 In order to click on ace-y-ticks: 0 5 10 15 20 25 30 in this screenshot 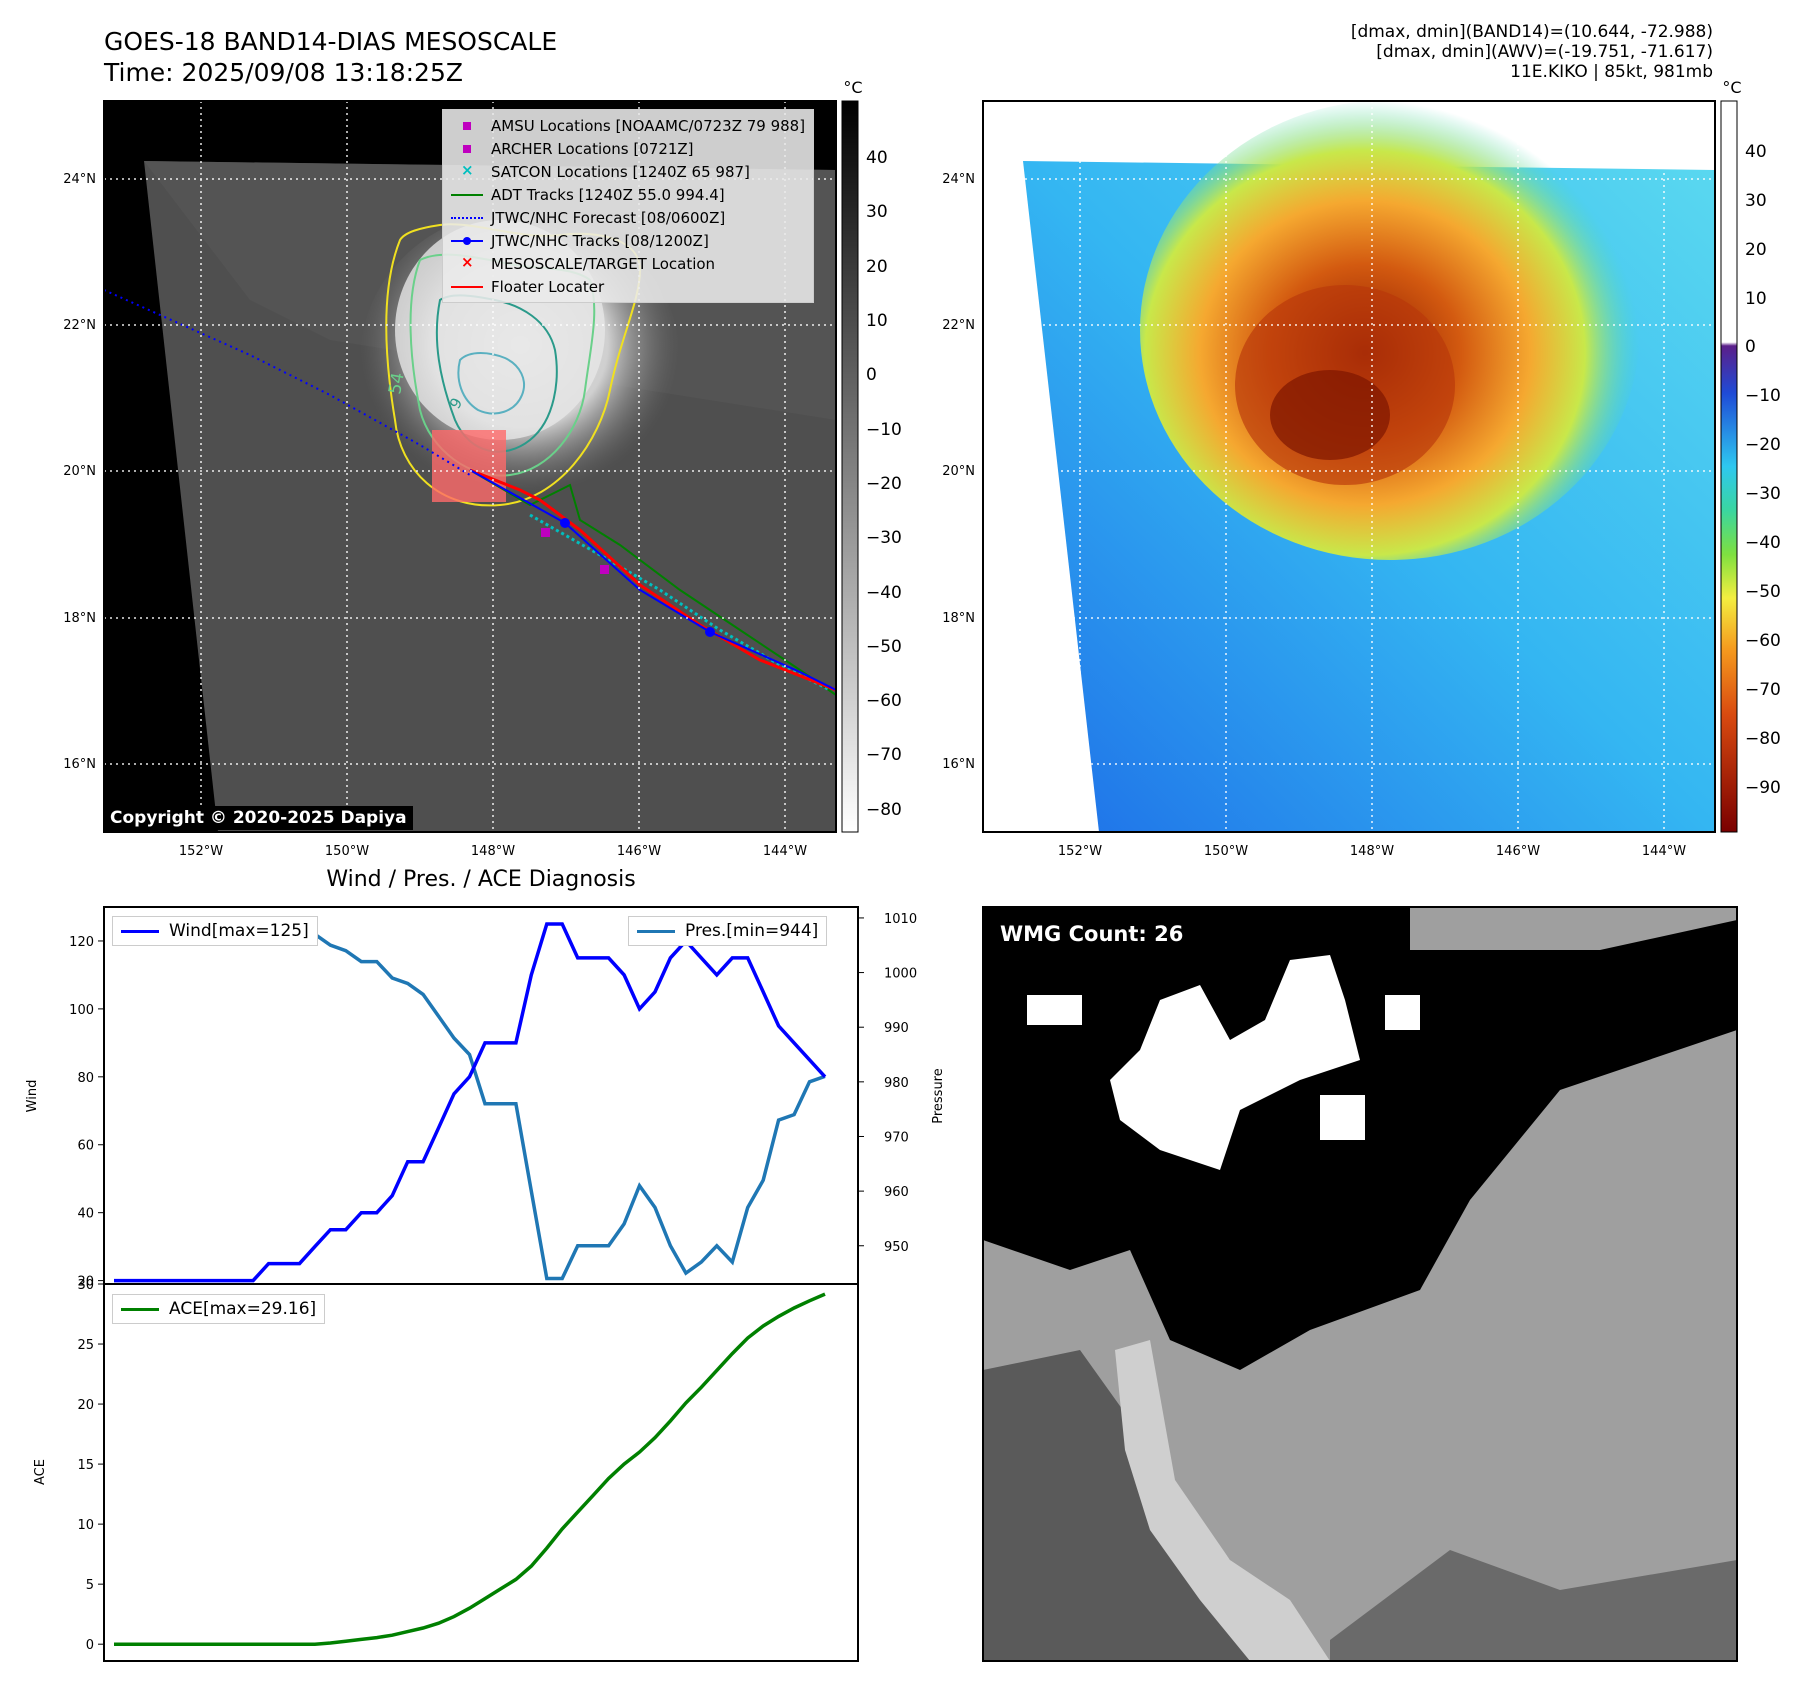, I will do `click(90, 1465)`.